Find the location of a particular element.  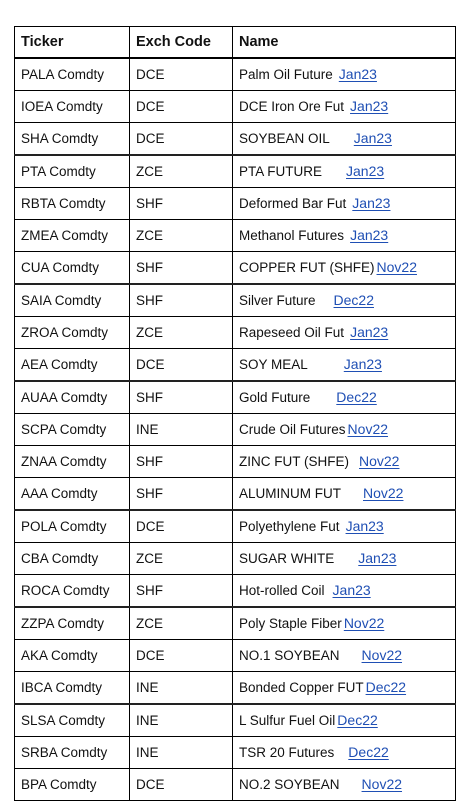

contract-name: NO.2 SOYBEAN is located at coordinates (289, 784).